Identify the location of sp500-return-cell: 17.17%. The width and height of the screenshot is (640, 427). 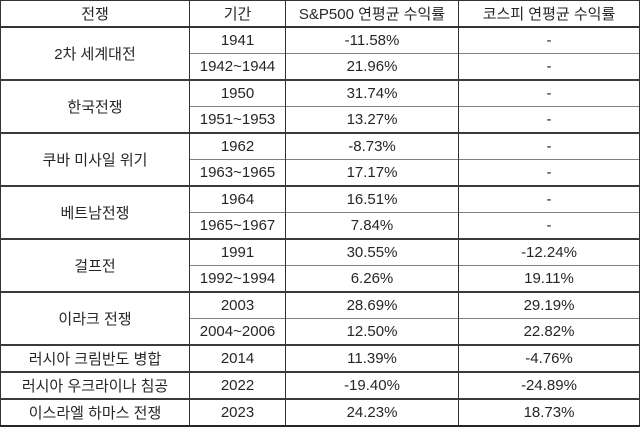
(372, 172).